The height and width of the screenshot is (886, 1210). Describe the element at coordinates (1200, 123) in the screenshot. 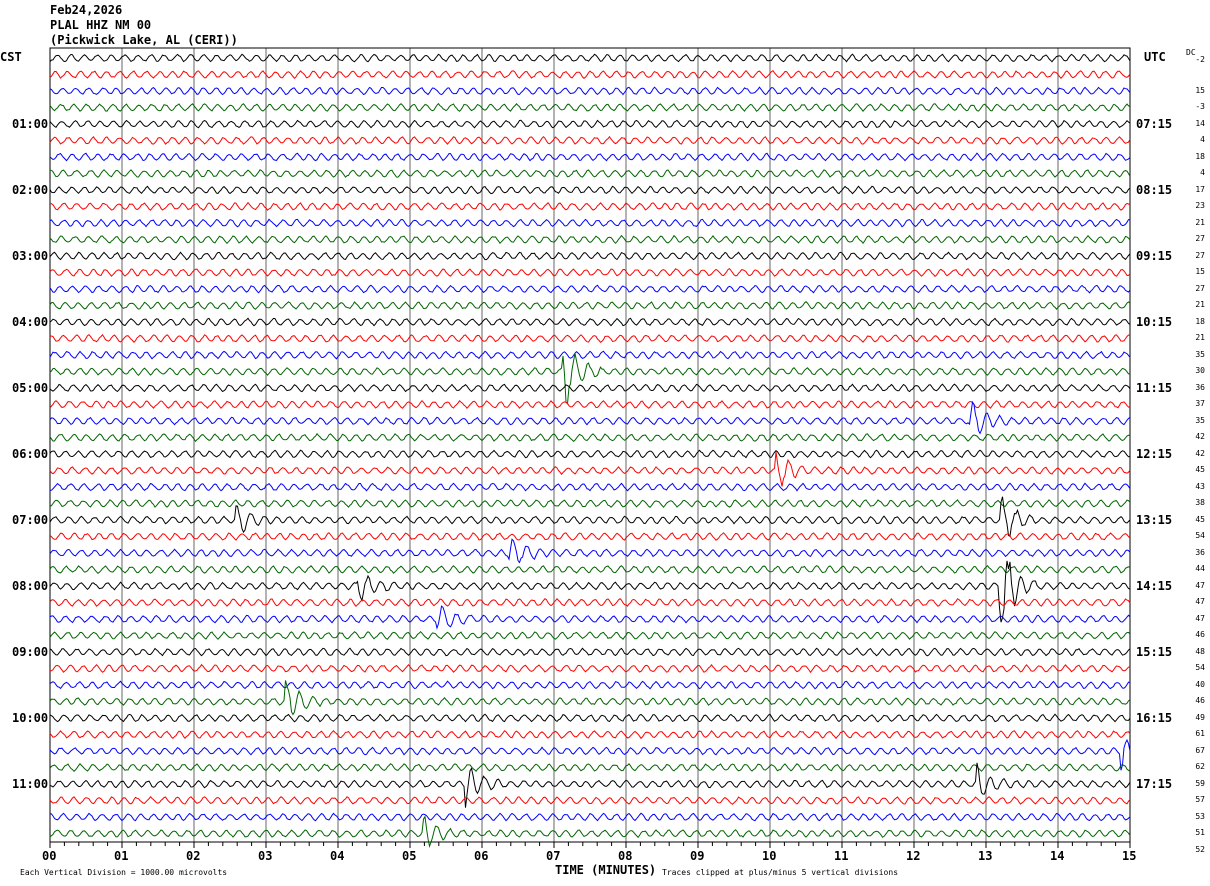

I see `dc-offset: 14` at that location.